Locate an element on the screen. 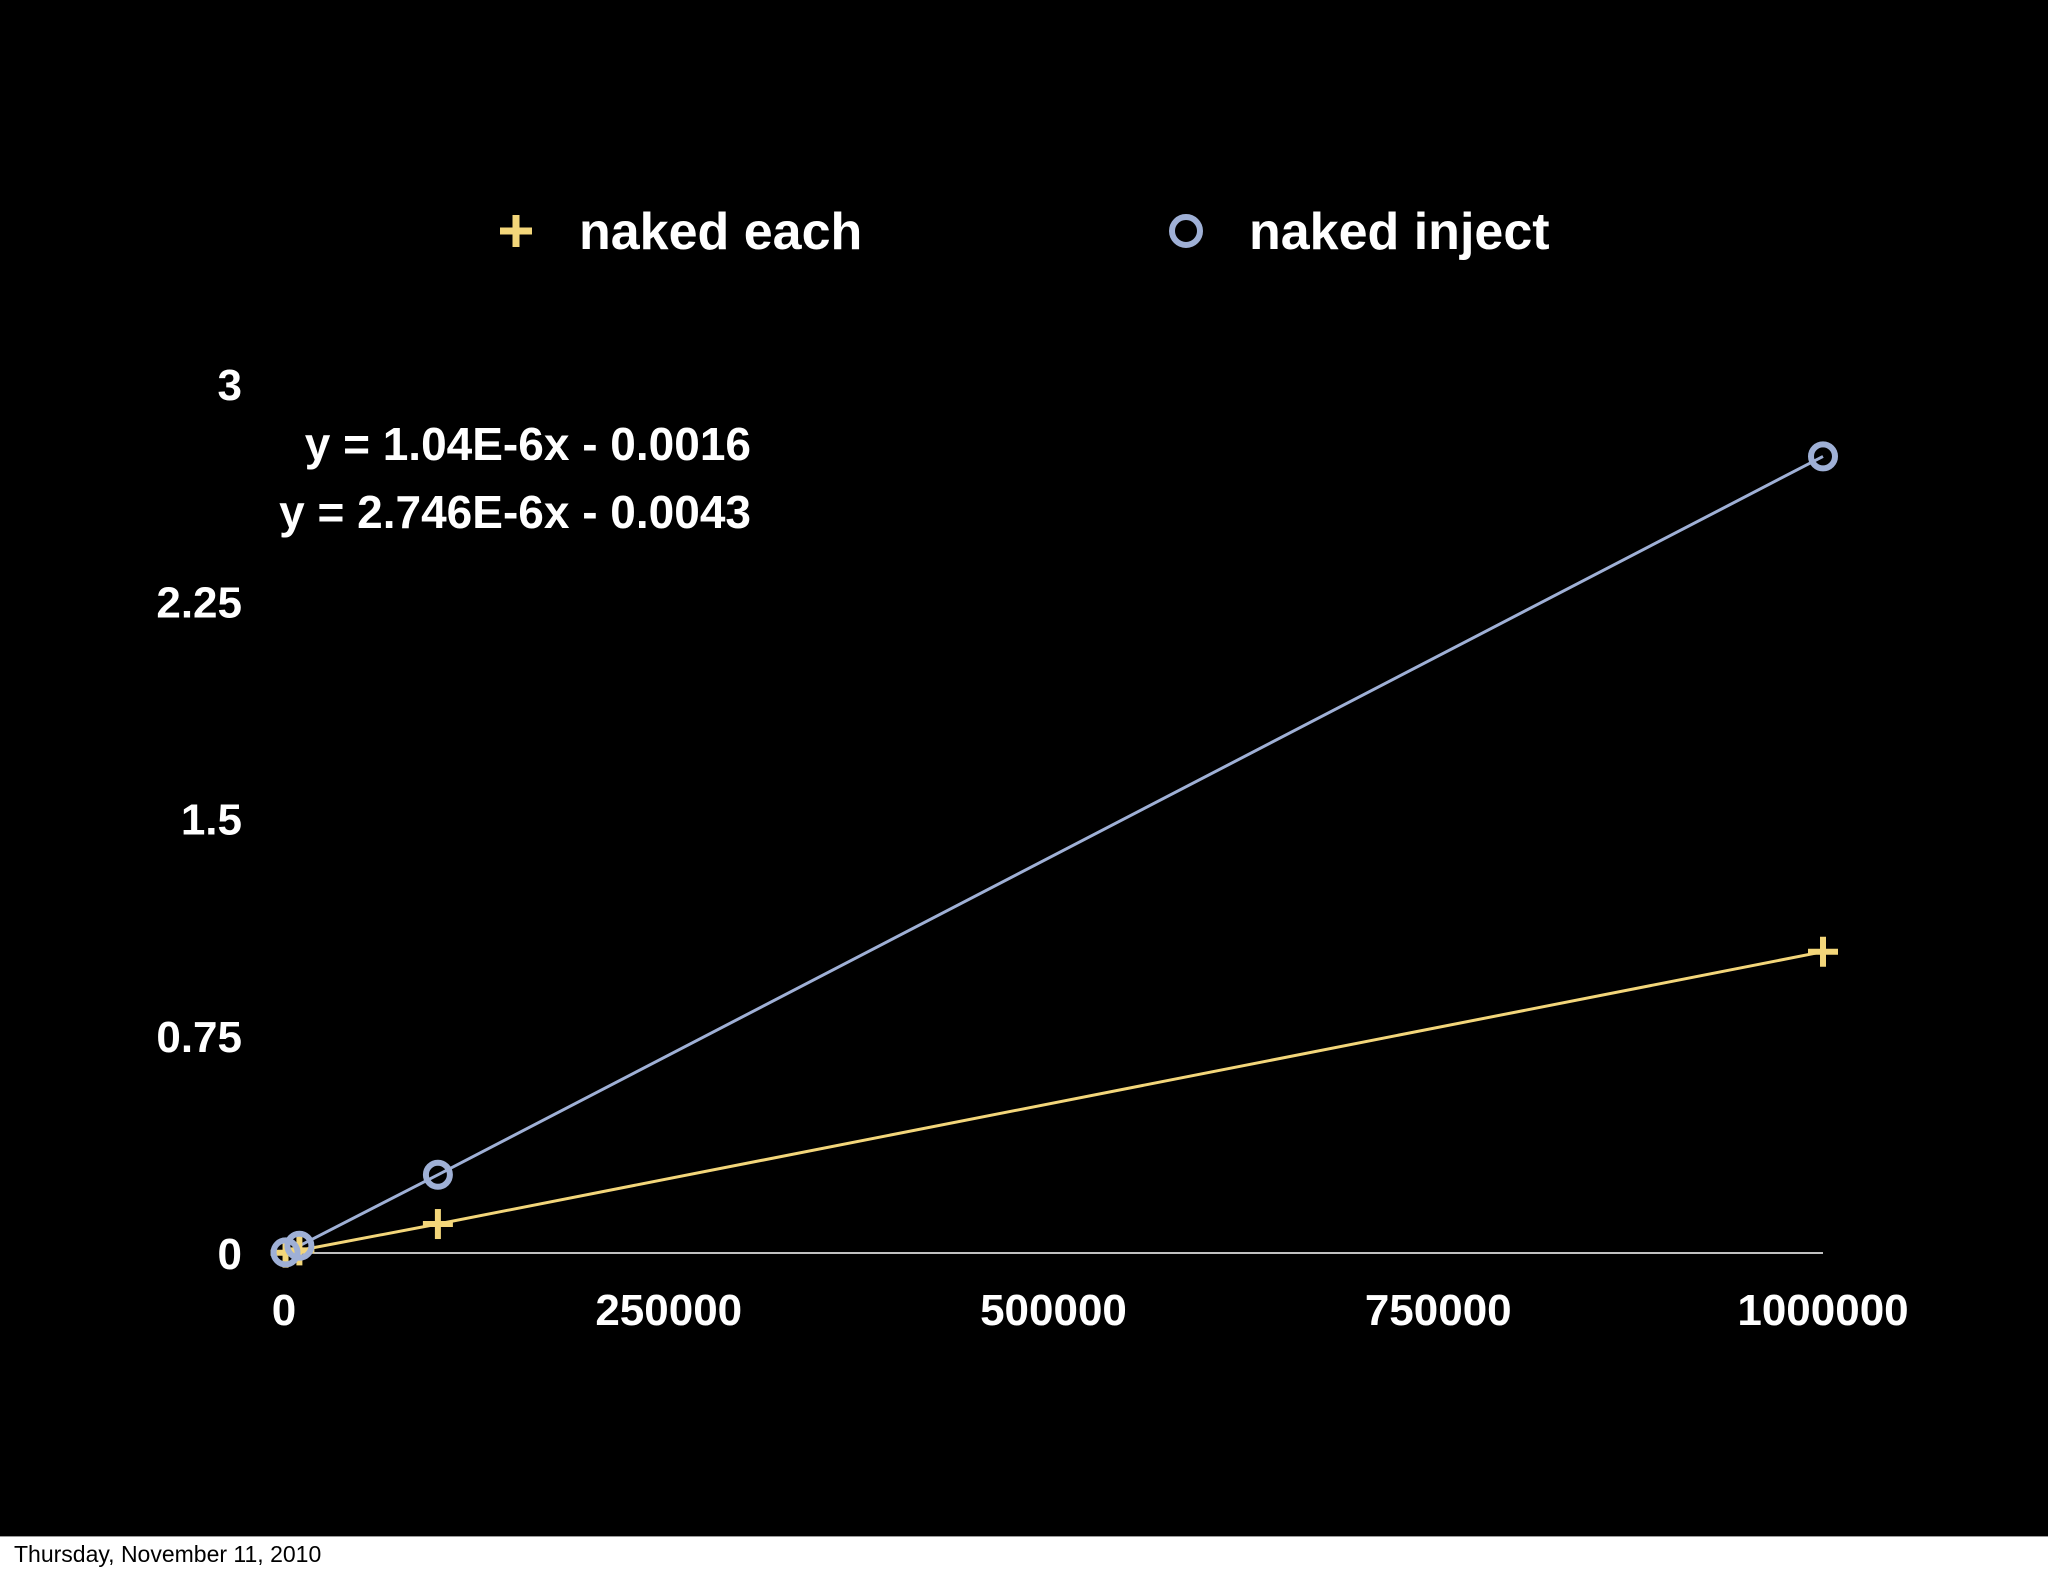  y-tick-label: 0 is located at coordinates (230, 1254).